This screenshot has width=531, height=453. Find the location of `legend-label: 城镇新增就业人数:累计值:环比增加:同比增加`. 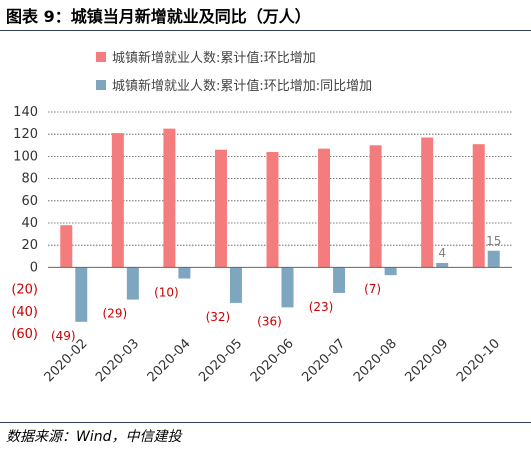

legend-label: 城镇新增就业人数:累计值:环比增加:同比增加 is located at coordinates (242, 86).